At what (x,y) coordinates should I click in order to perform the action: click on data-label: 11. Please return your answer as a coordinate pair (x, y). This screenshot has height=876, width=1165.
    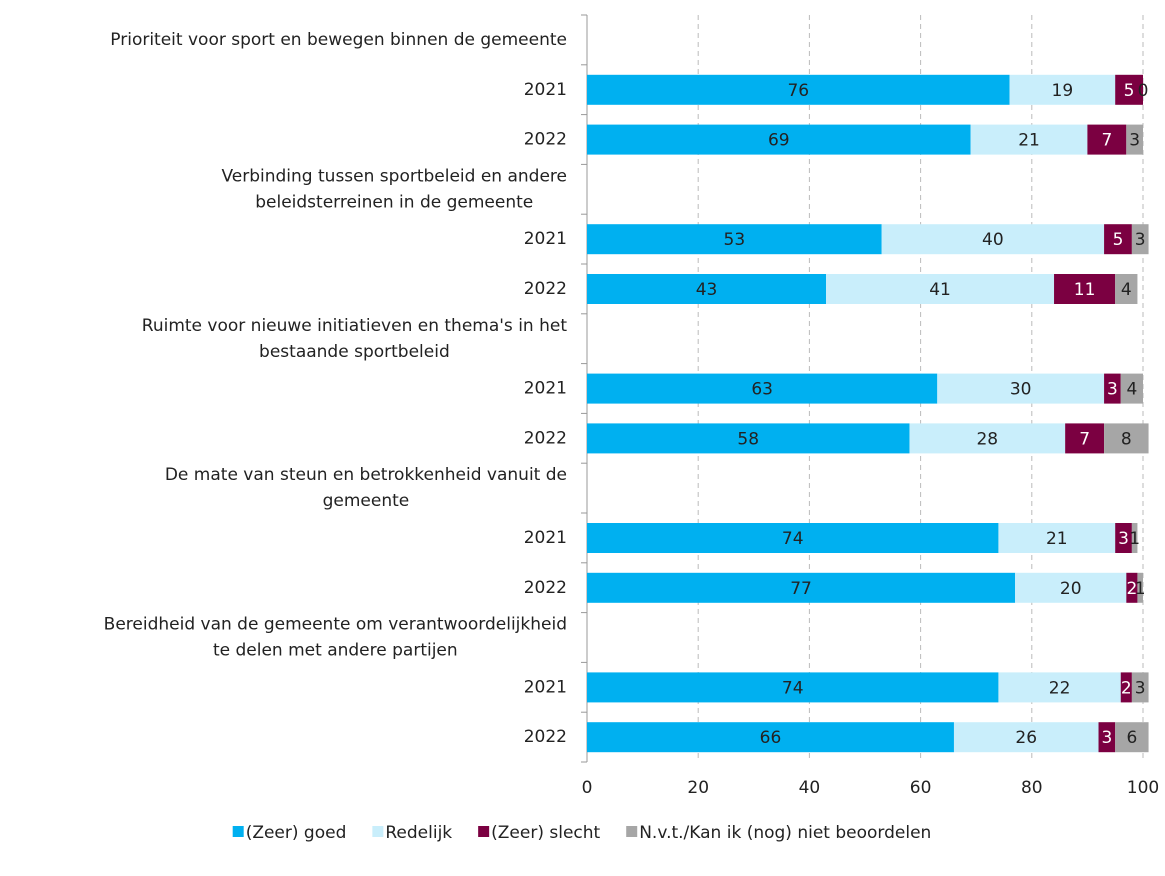
    Looking at the image, I should click on (1085, 290).